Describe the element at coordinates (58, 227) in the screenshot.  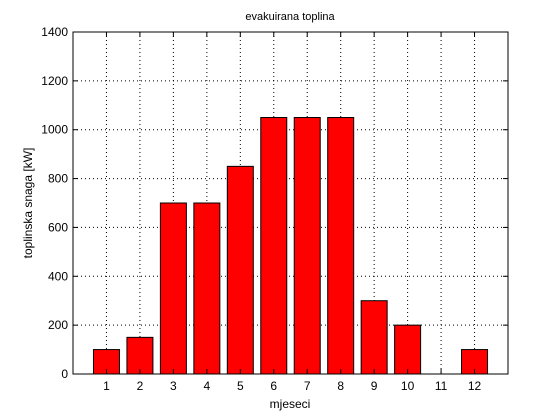
I see `y-tick-label: 600` at that location.